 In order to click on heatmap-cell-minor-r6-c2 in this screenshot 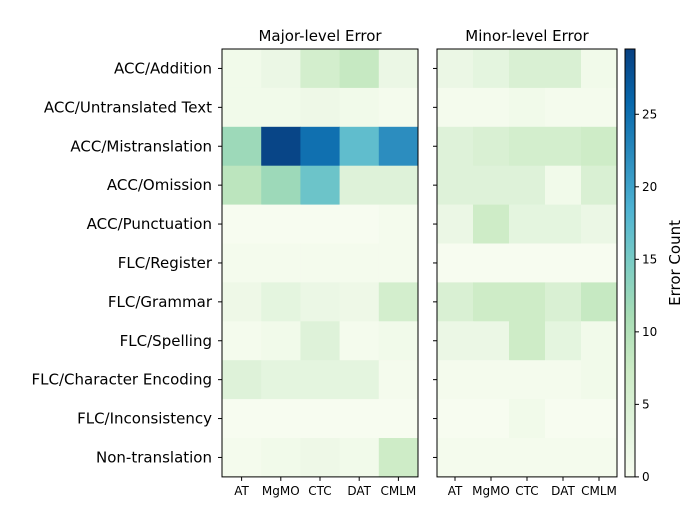, I will do `click(527, 302)`.